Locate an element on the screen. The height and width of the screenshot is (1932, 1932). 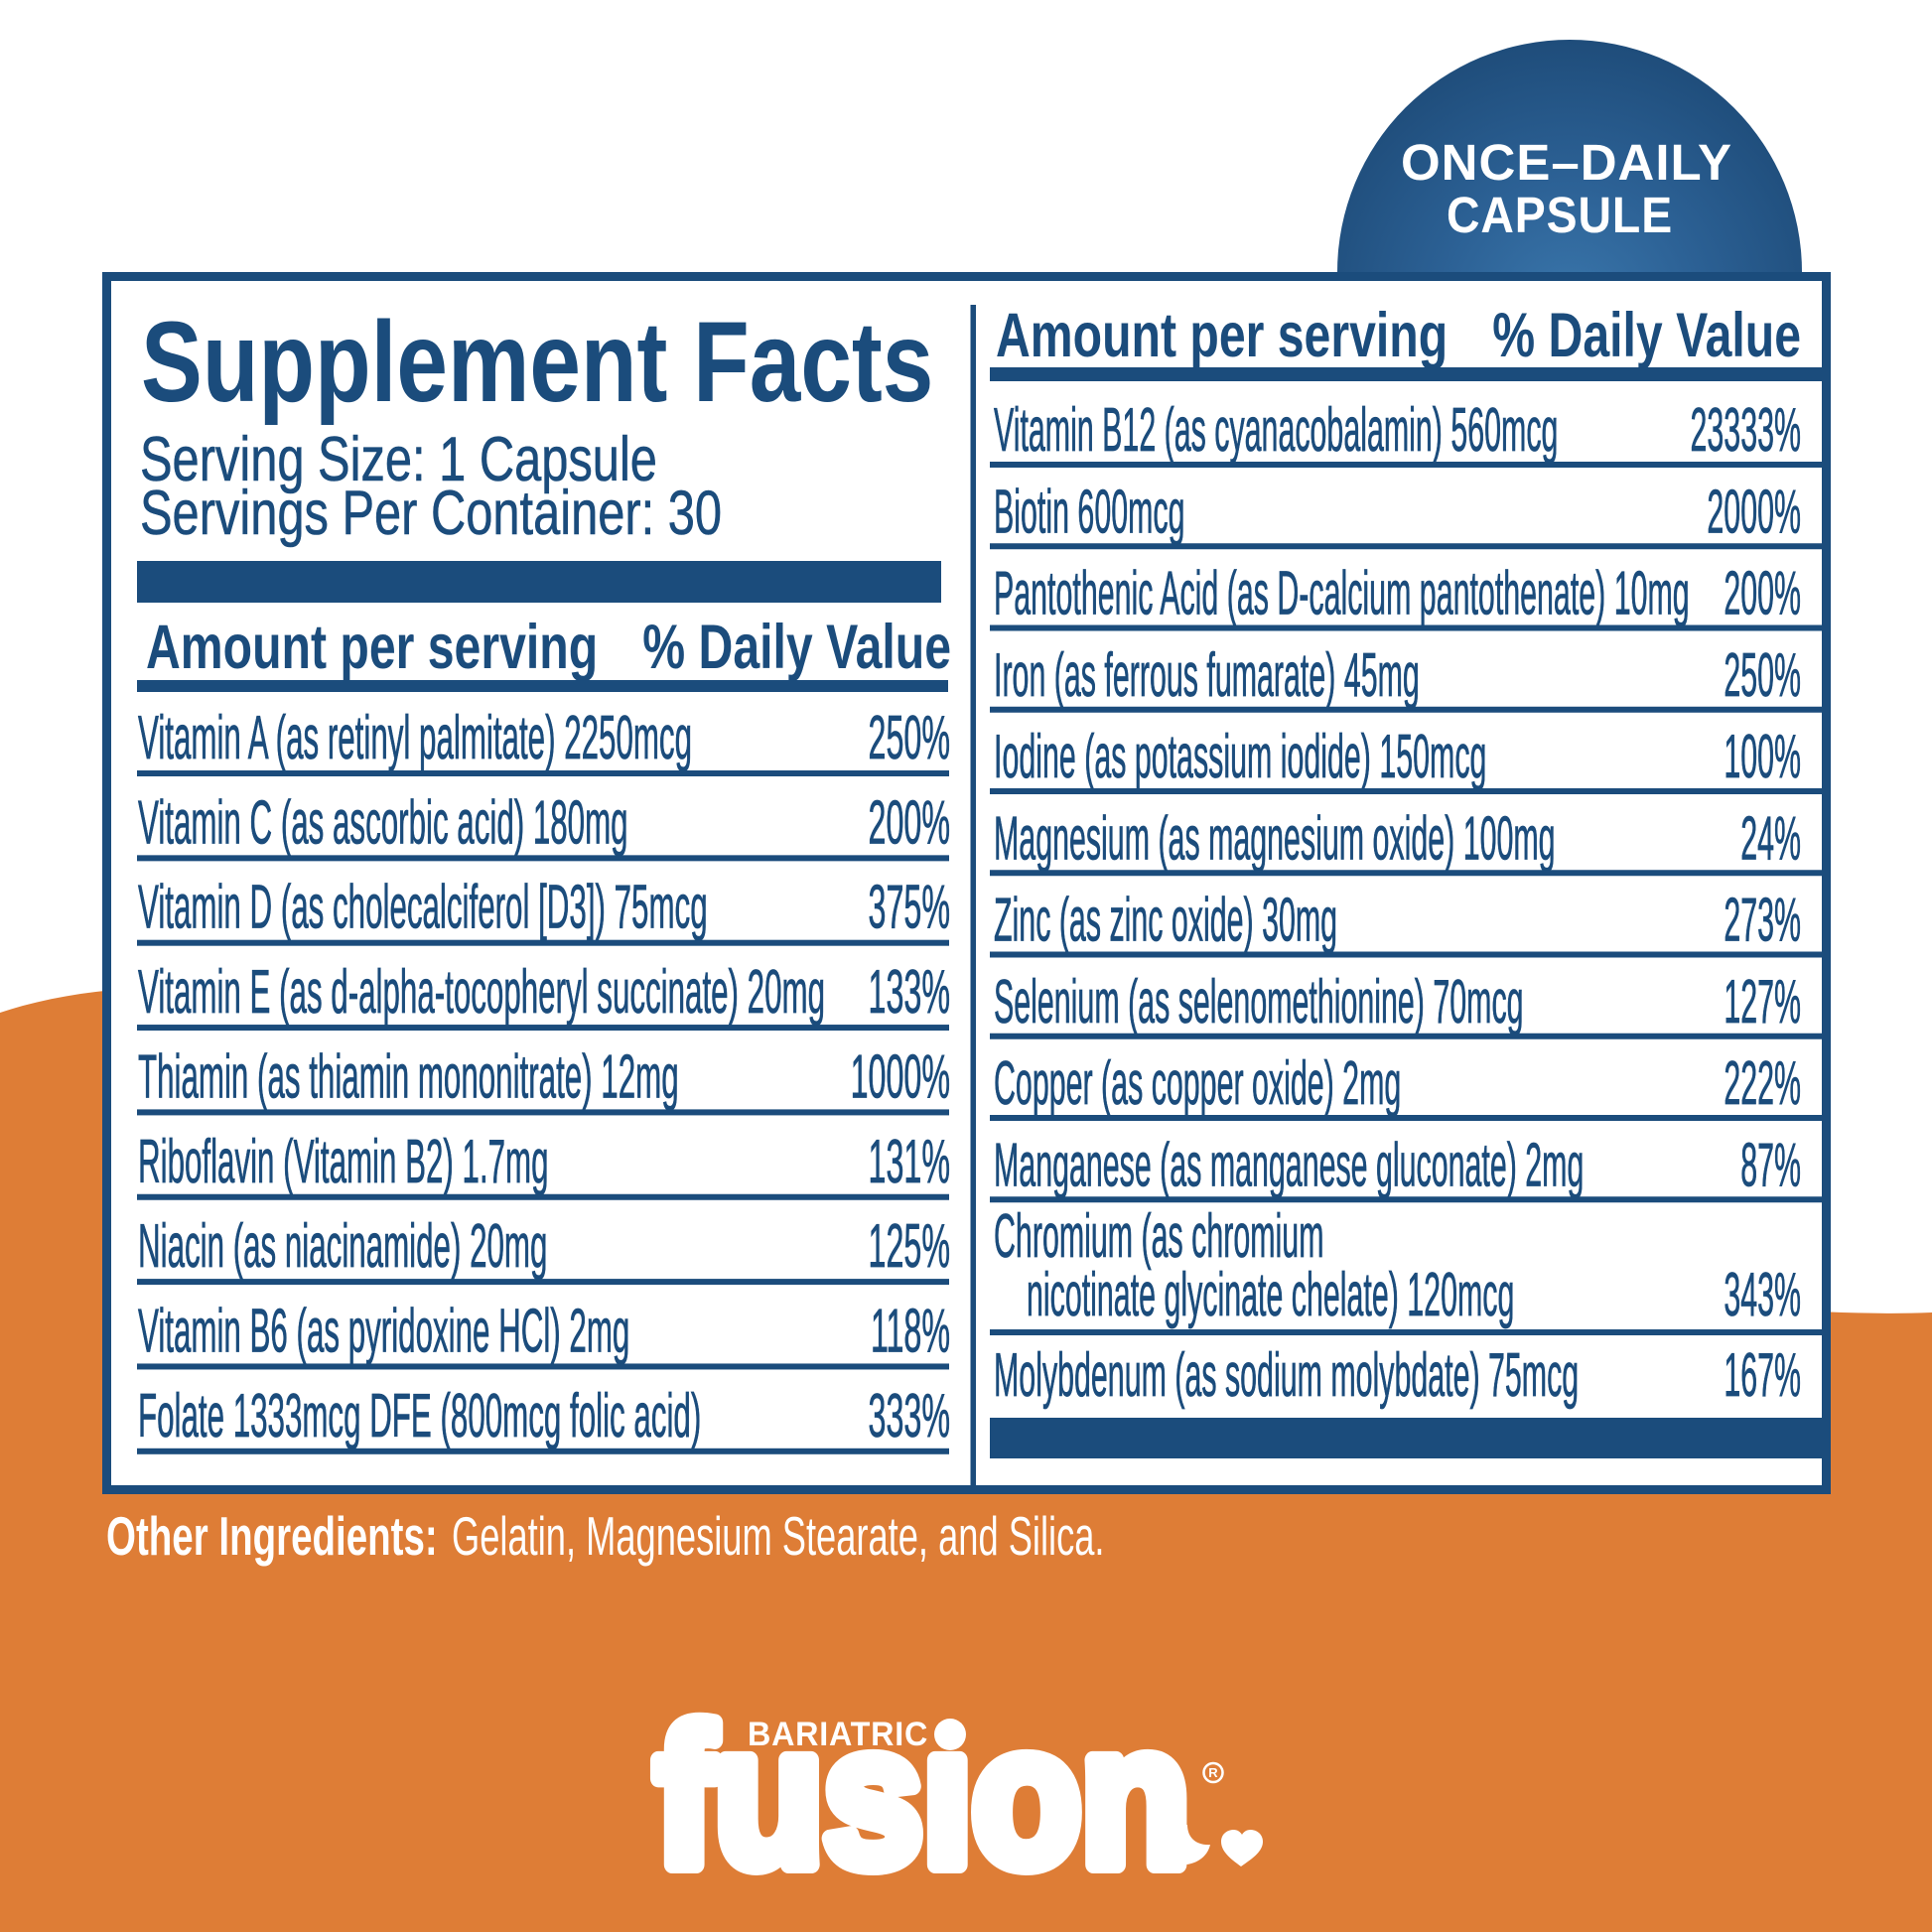
svg-text: fusıon is located at coordinates (922, 1796).